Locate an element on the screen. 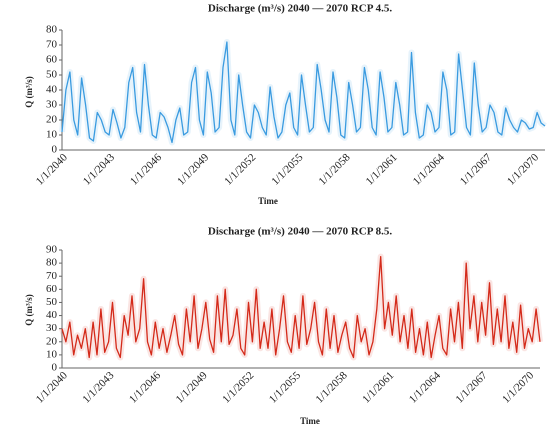  chart-title: Discharge (m³/s) 2040 — 2070 RCP 4.5. is located at coordinates (300, 9).